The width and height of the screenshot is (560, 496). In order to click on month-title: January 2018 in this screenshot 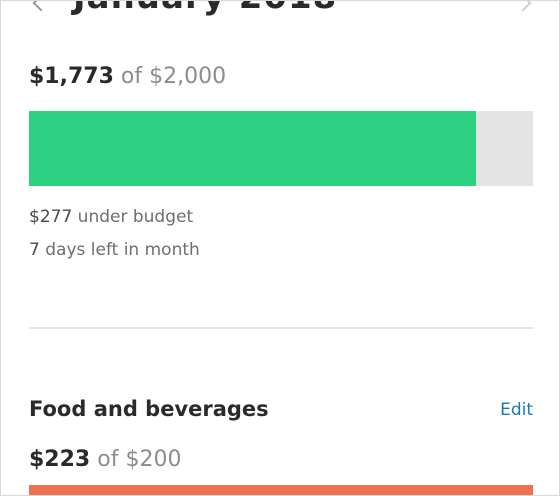, I will do `click(205, 10)`.